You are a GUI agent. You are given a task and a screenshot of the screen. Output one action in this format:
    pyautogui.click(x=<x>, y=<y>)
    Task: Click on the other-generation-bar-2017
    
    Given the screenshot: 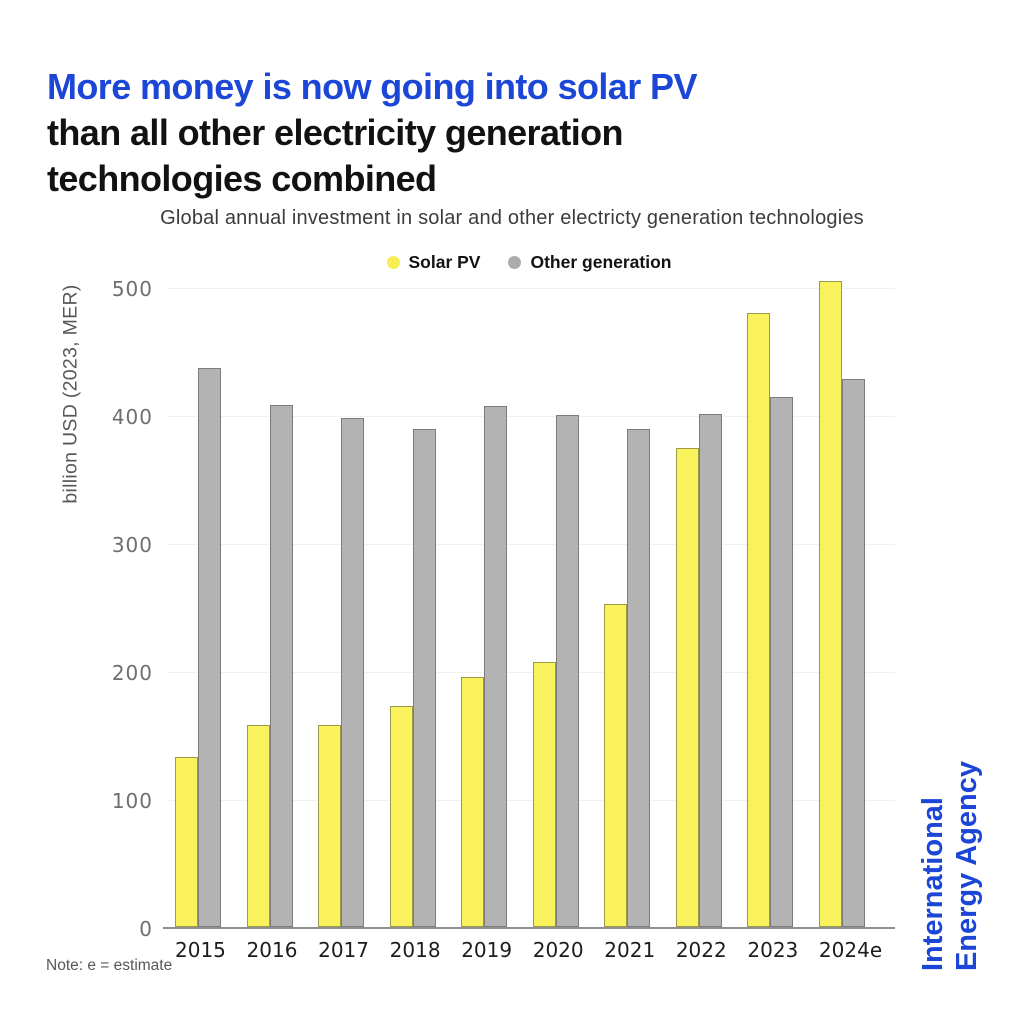 What is the action you would take?
    pyautogui.click(x=353, y=672)
    